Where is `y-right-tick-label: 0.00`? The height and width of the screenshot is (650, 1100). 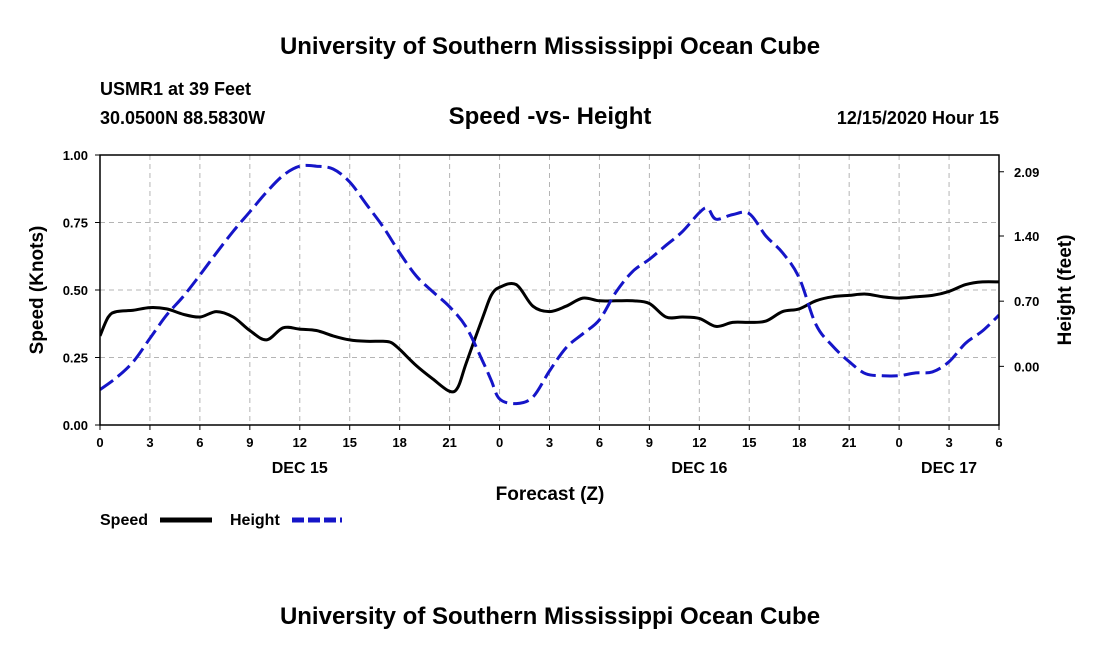
y-right-tick-label: 0.00 is located at coordinates (1026, 366).